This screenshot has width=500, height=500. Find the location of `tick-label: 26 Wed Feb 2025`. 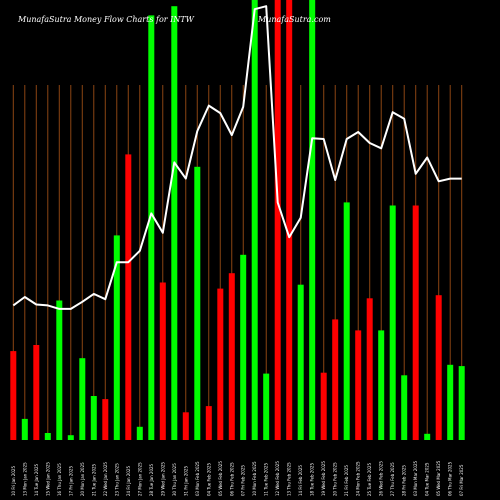

tick-label: 26 Wed Feb 2025 is located at coordinates (381, 478).